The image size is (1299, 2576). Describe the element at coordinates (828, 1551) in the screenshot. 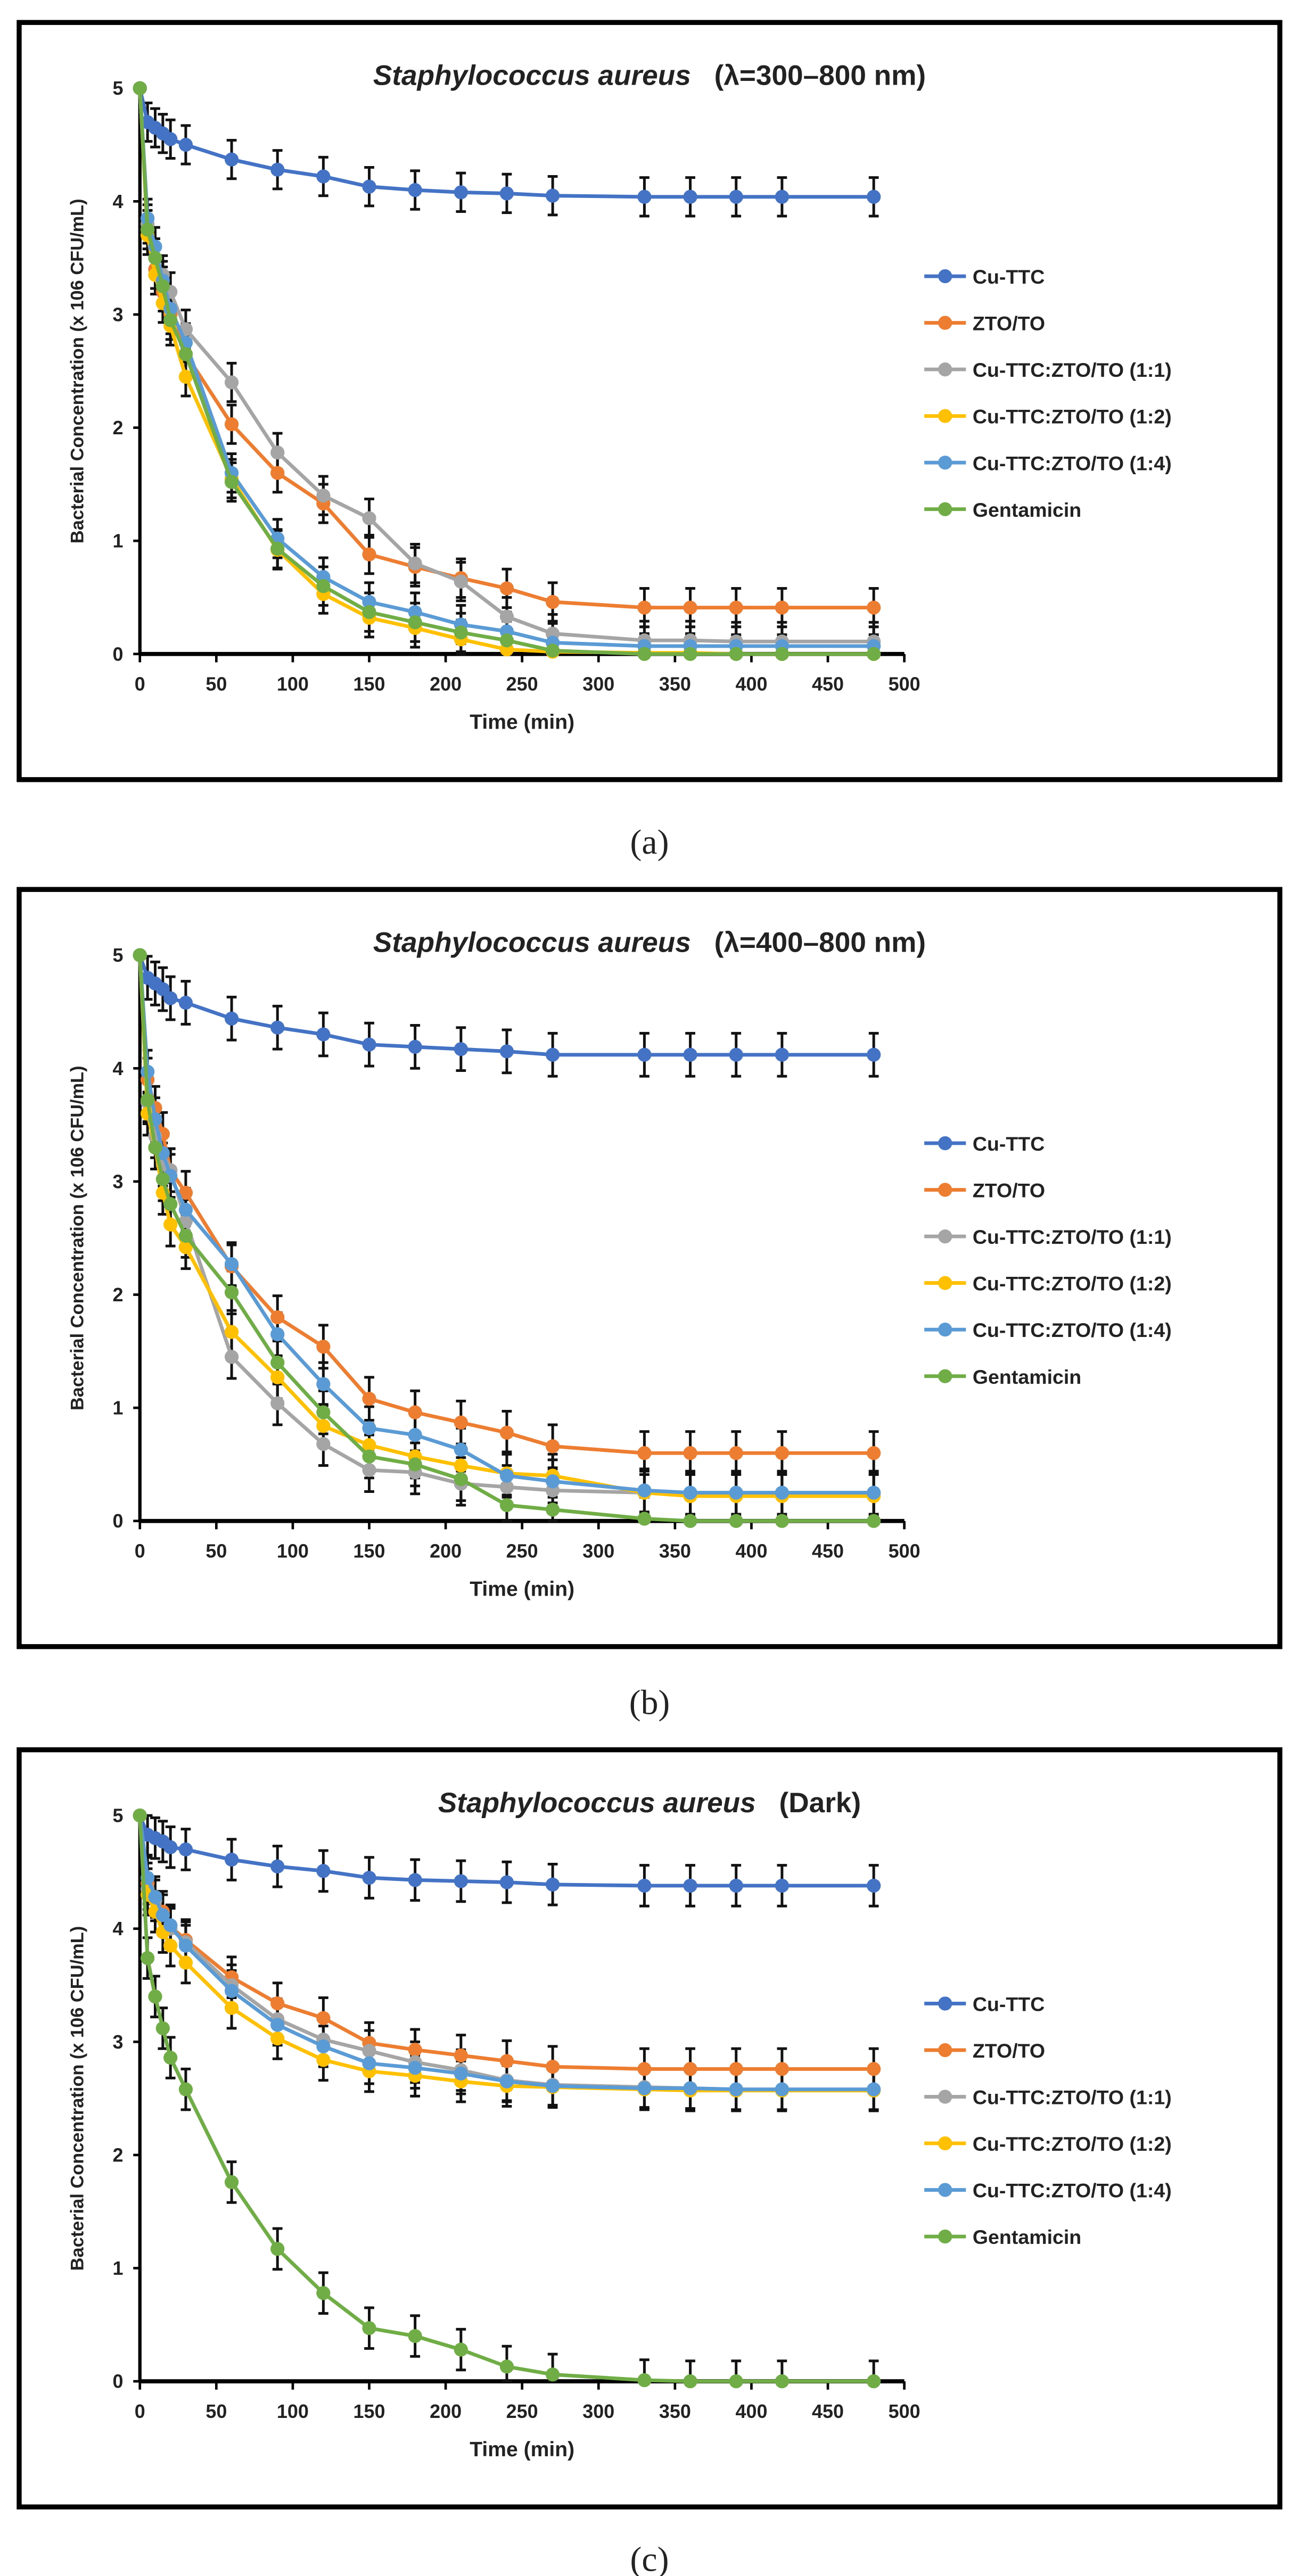

I see `x-tick-label: 450` at that location.